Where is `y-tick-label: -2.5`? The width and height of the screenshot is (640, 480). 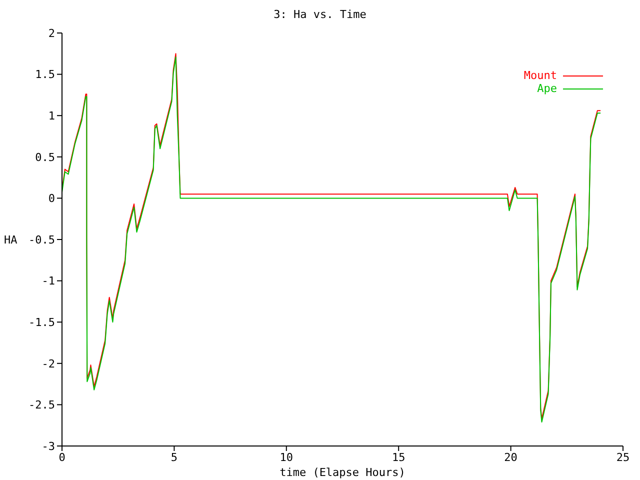
y-tick-label: -2.5 is located at coordinates (41, 405).